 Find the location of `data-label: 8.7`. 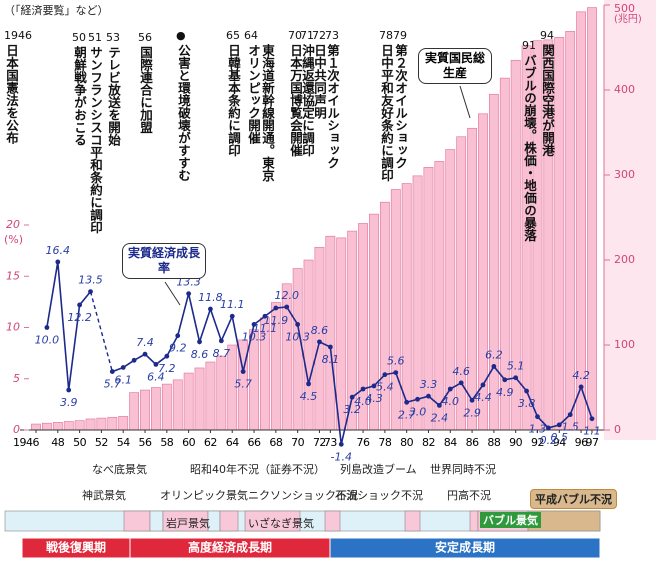

data-label: 8.7 is located at coordinates (222, 353).